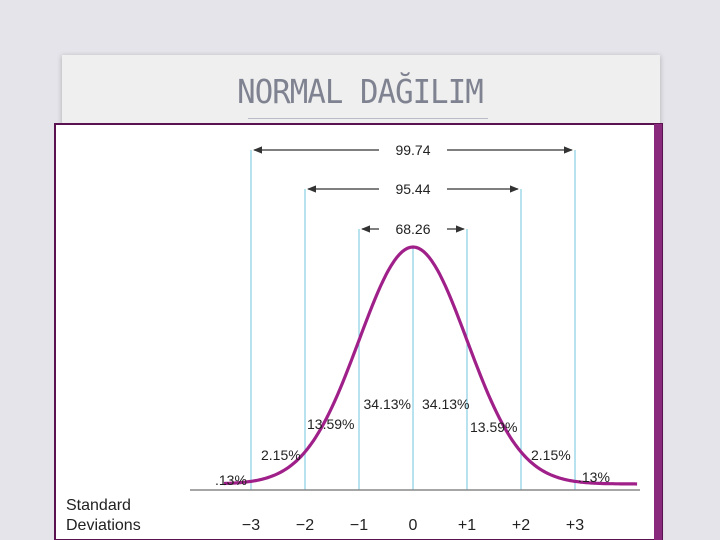 Image resolution: width=720 pixels, height=540 pixels. Describe the element at coordinates (658, 332) in the screenshot. I see `chart-frame-band` at that location.